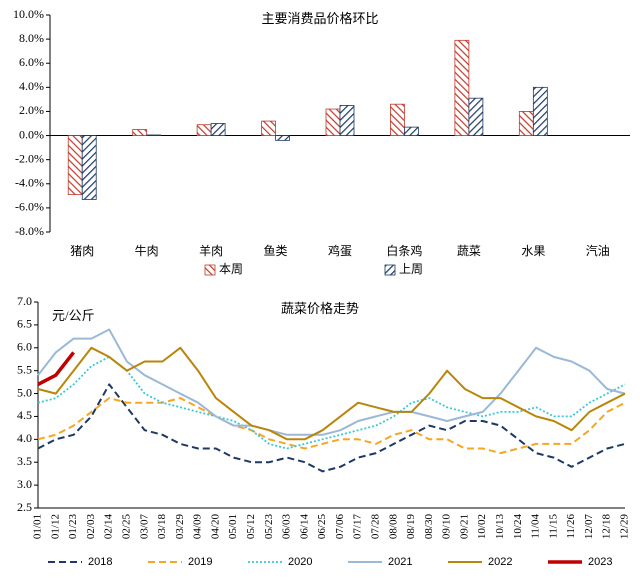 The image size is (640, 578). What do you see at coordinates (287, 527) in the screenshot?
I see `x-tick-label: 06/03` at bounding box center [287, 527].